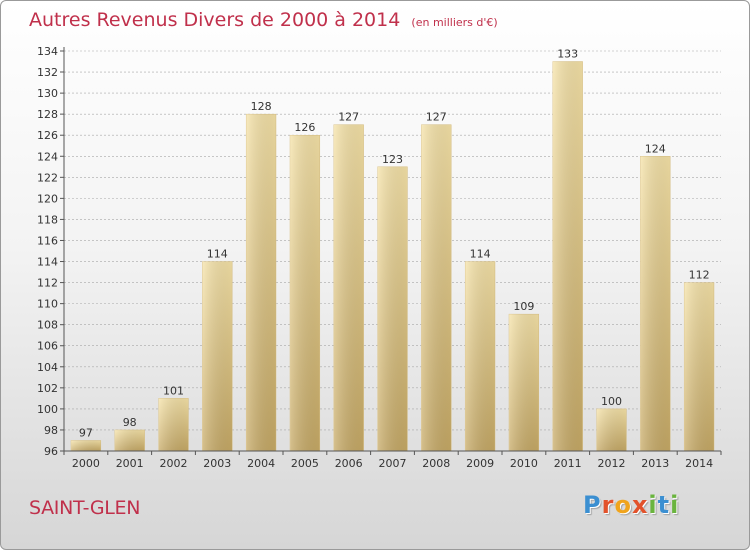  Describe the element at coordinates (47, 135) in the screenshot. I see `y-tick-label: 126` at that location.